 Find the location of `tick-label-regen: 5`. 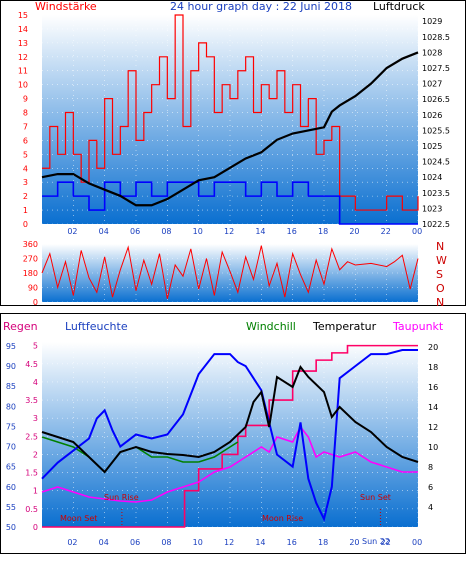

tick-label-regen: 5 is located at coordinates (35, 346).